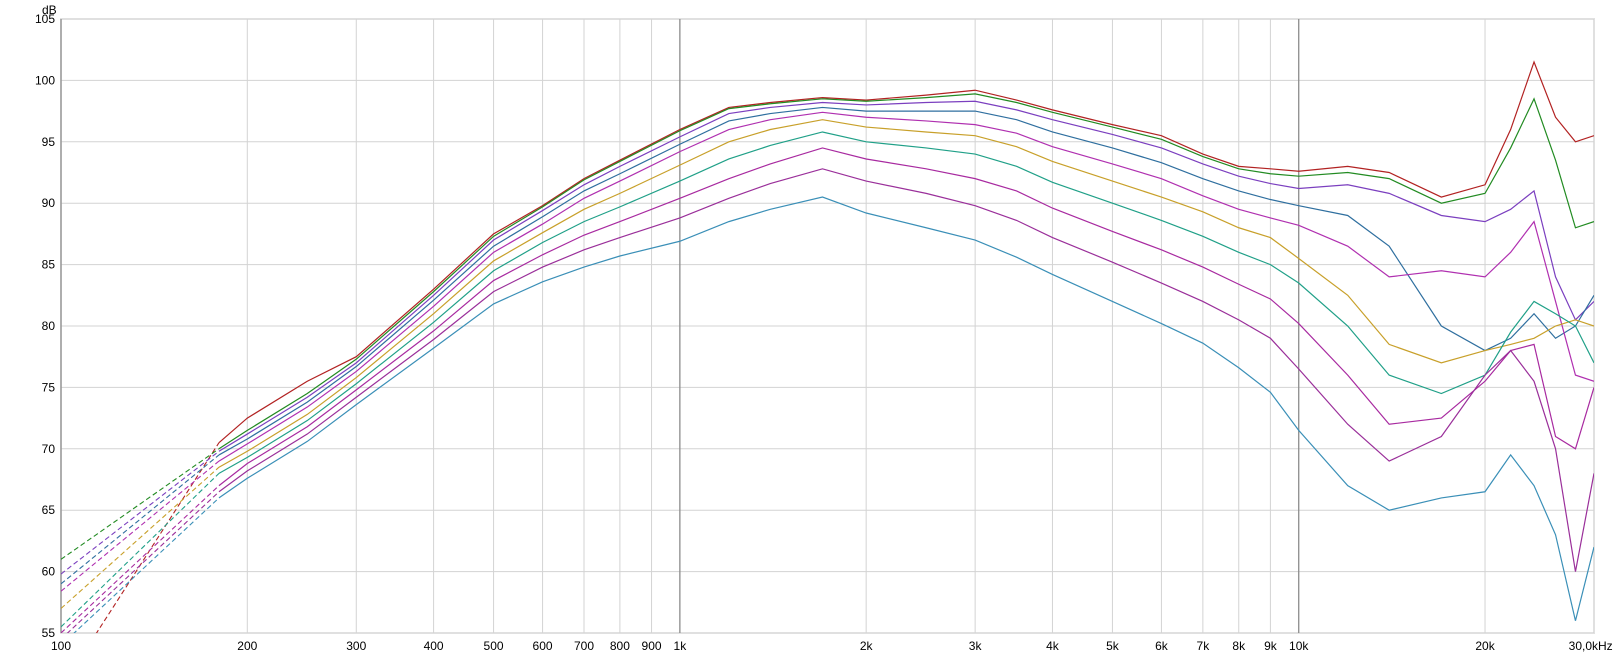 Image resolution: width=1617 pixels, height=657 pixels. What do you see at coordinates (494, 646) in the screenshot?
I see `x-tick-label: 500` at bounding box center [494, 646].